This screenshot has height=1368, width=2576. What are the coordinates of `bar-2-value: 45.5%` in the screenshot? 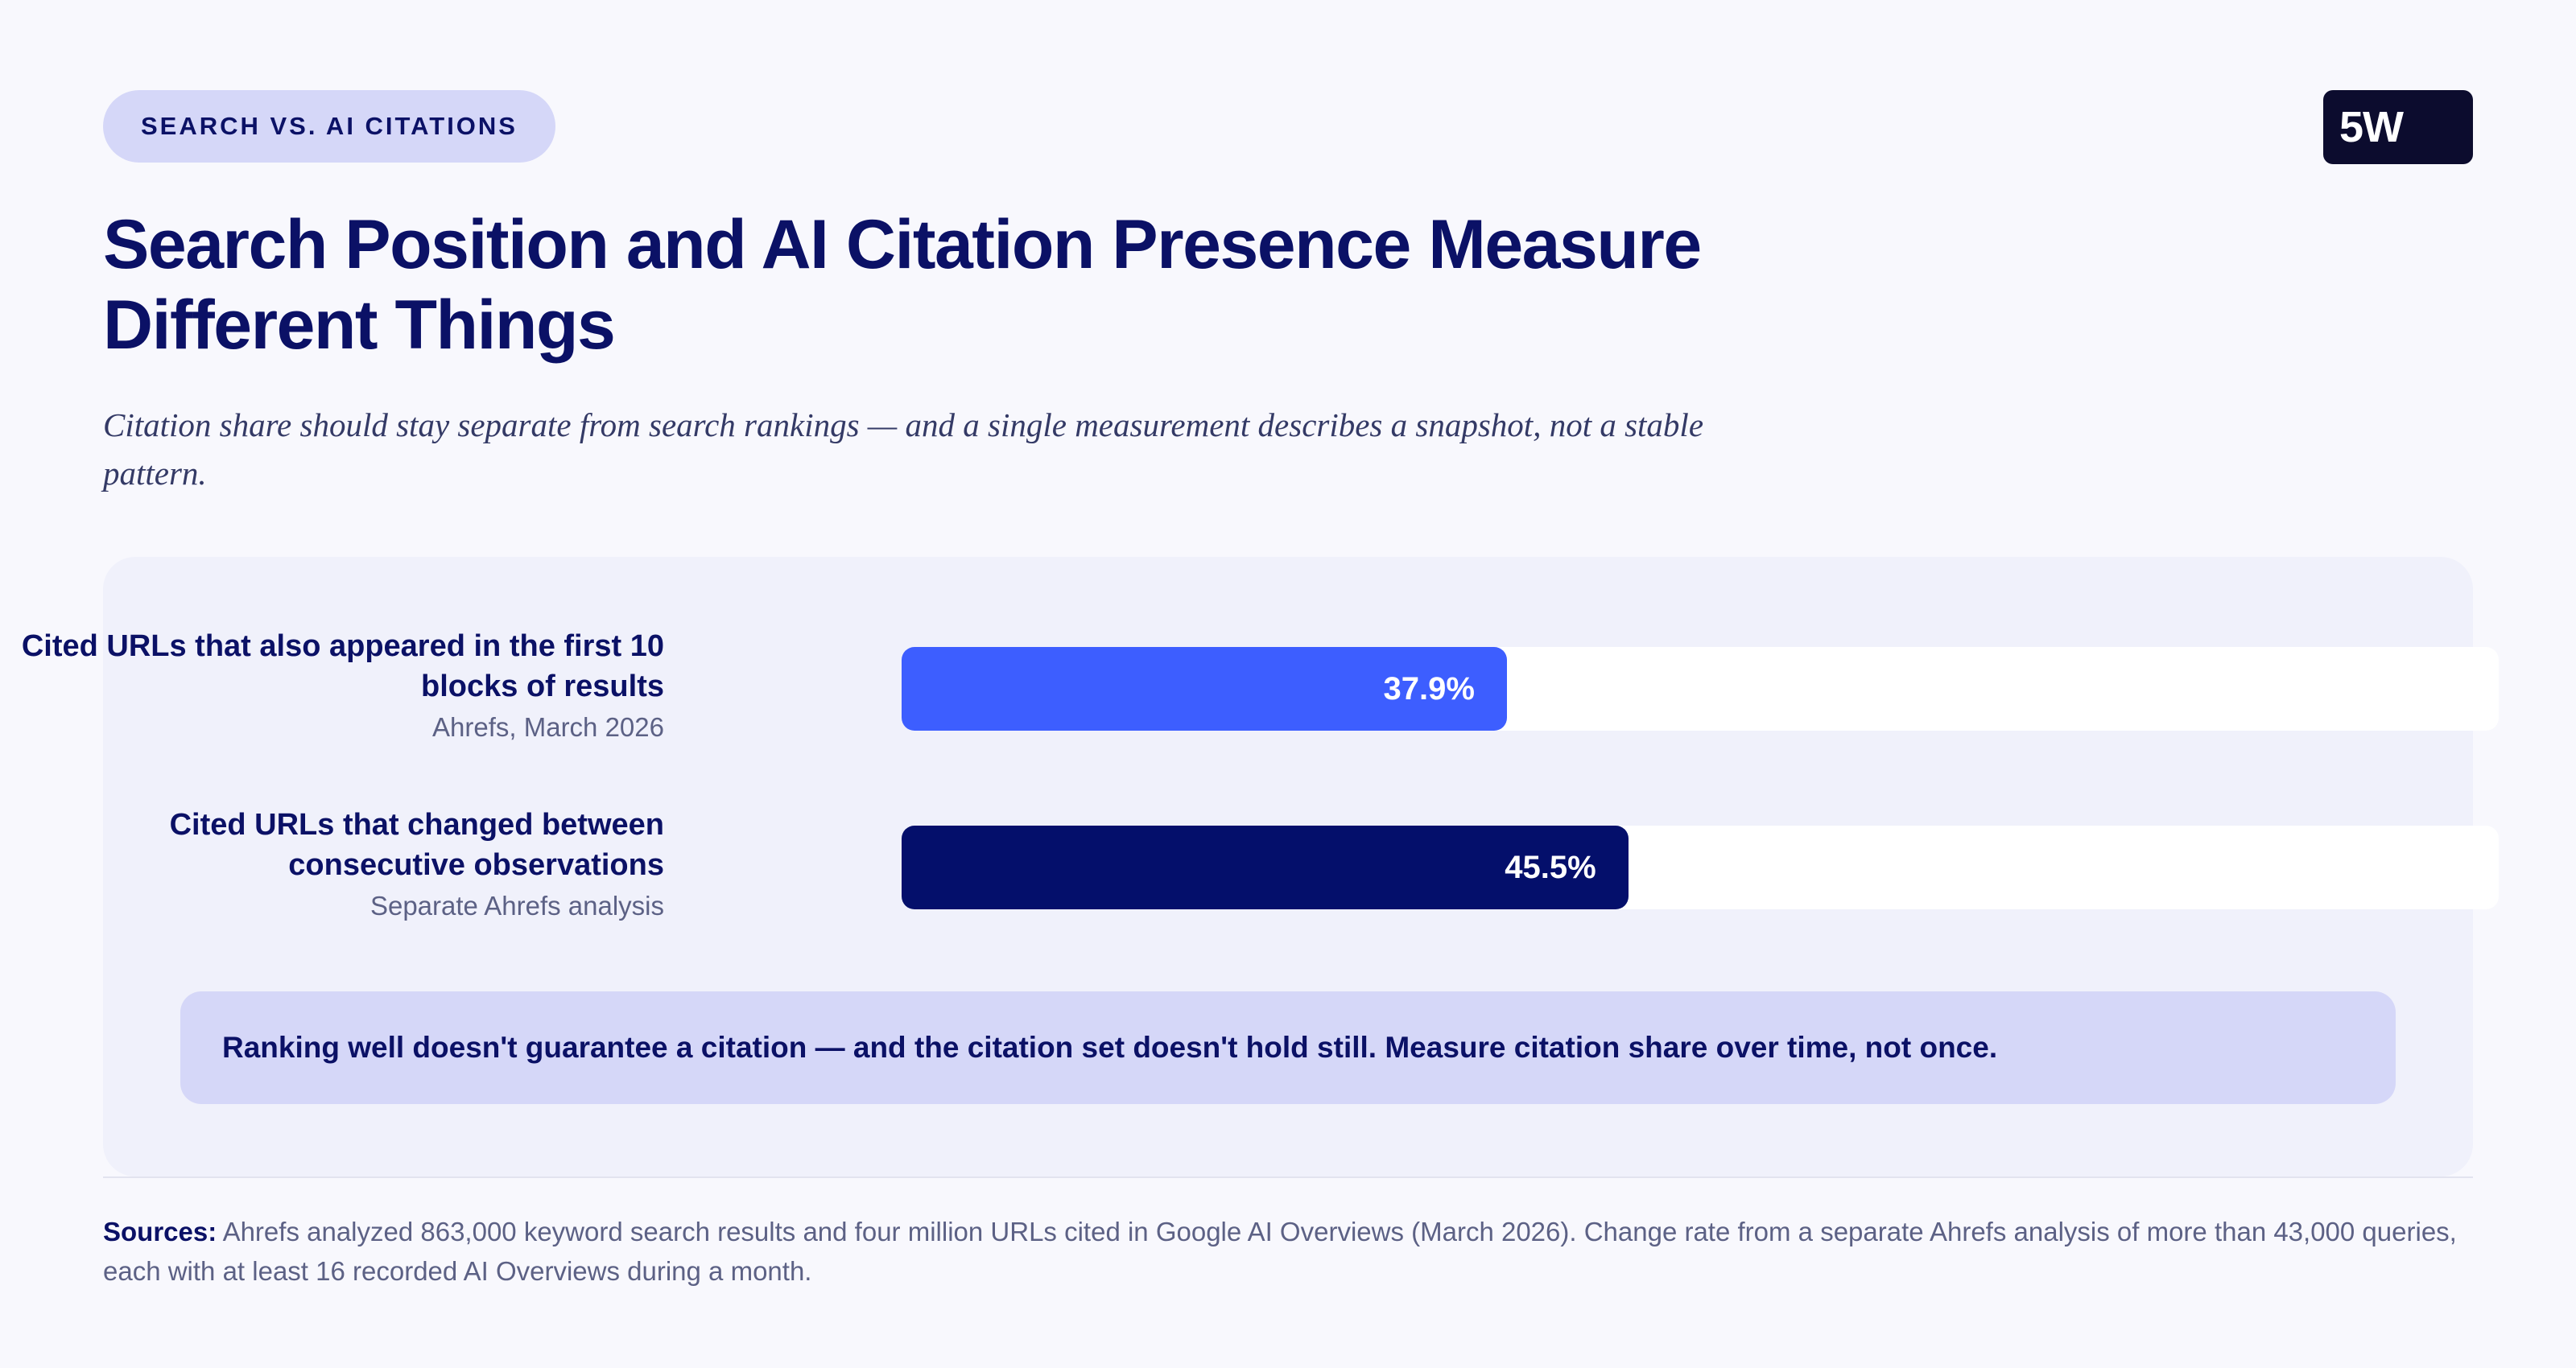 It's located at (1550, 867).